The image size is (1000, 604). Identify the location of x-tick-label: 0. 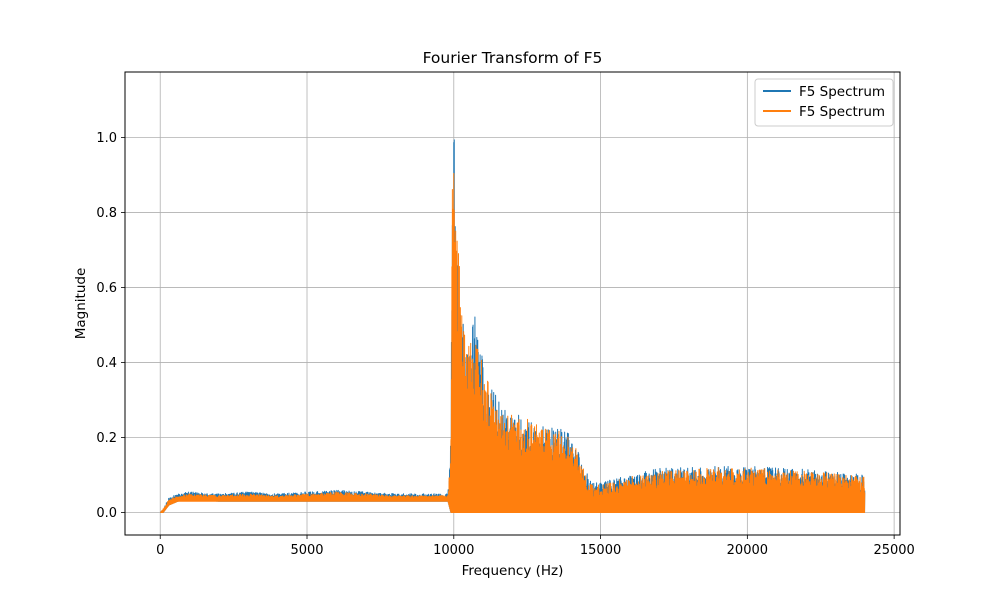
(160, 550).